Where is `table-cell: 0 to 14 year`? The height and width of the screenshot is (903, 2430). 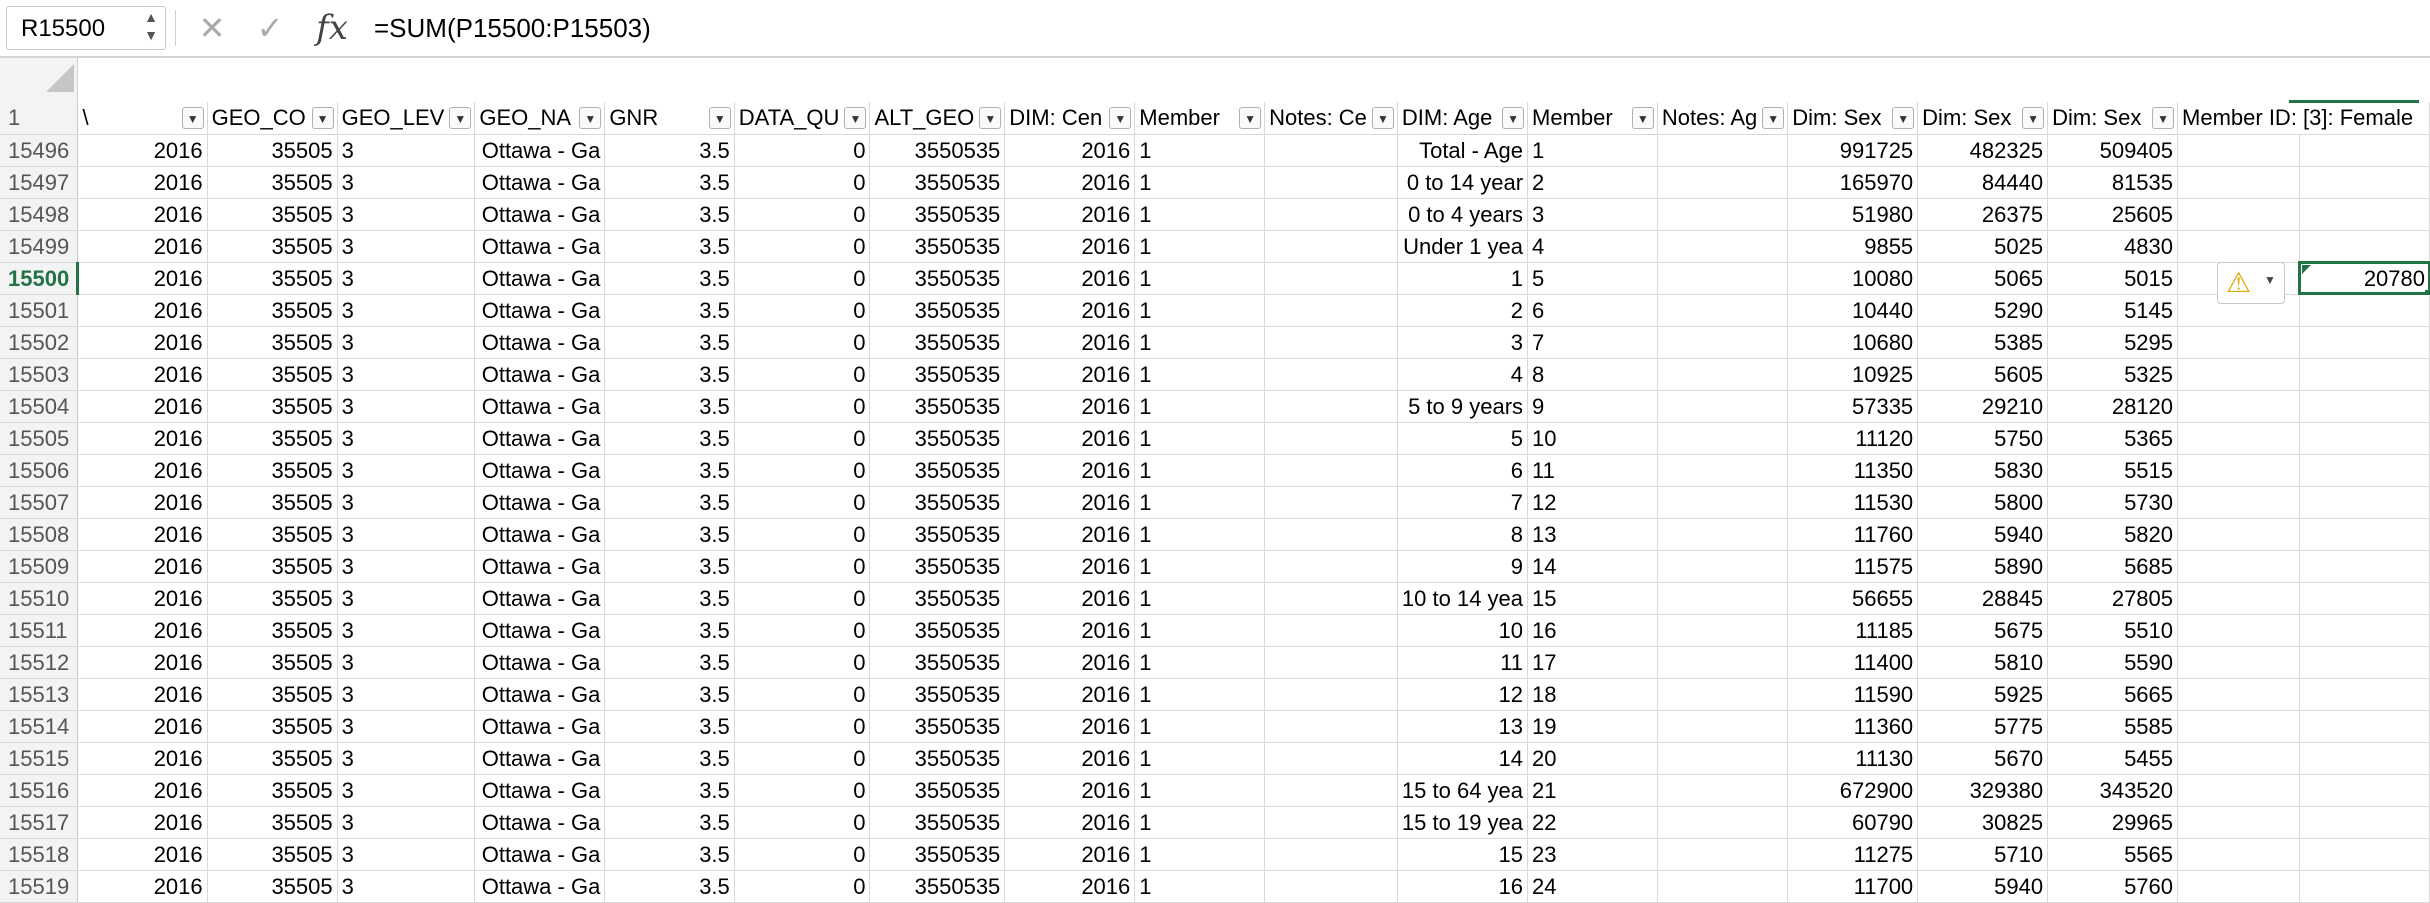 table-cell: 0 to 14 year is located at coordinates (1463, 182).